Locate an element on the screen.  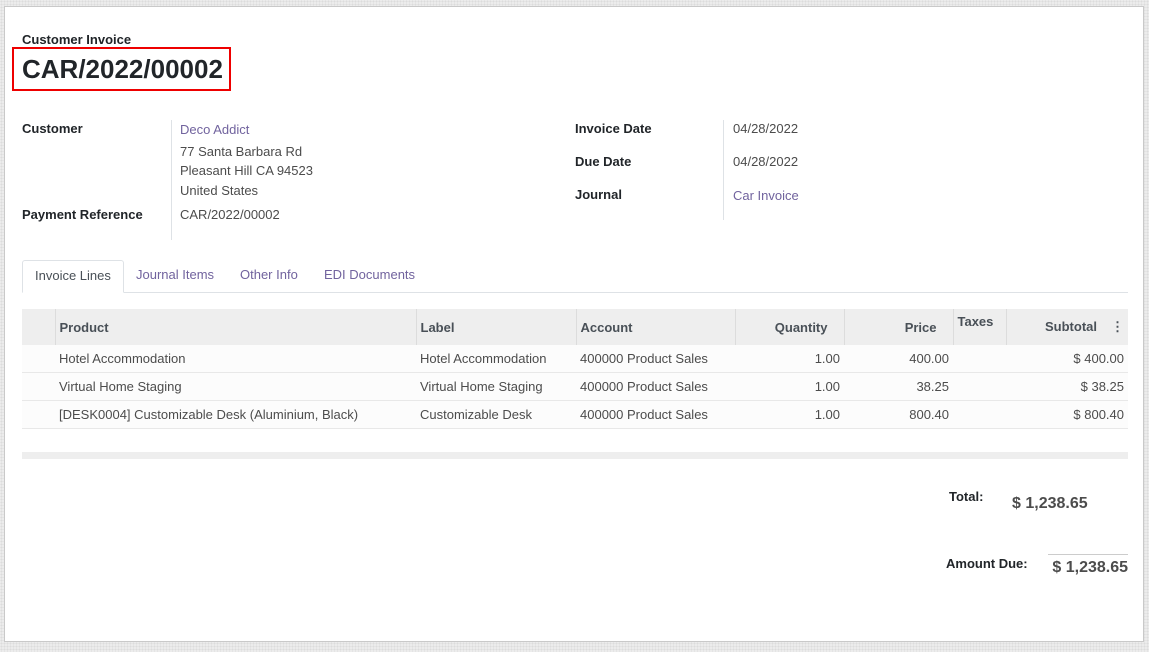
journal-link: Car Invoice is located at coordinates (766, 195).